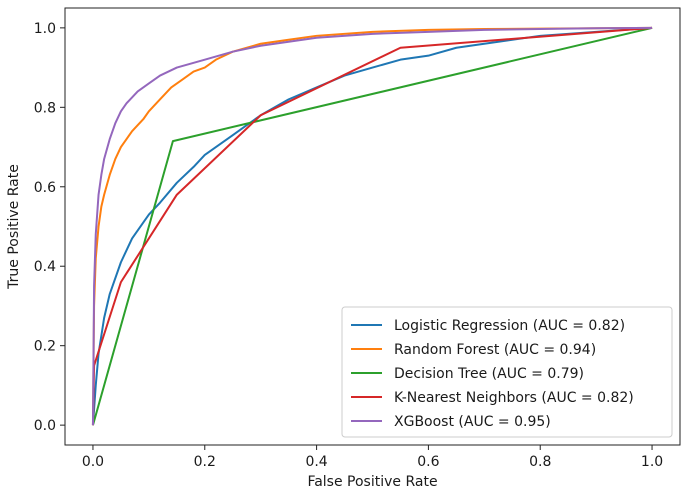 This screenshot has height=493, width=685. I want to click on y-tick-label: 0.2, so click(45, 347).